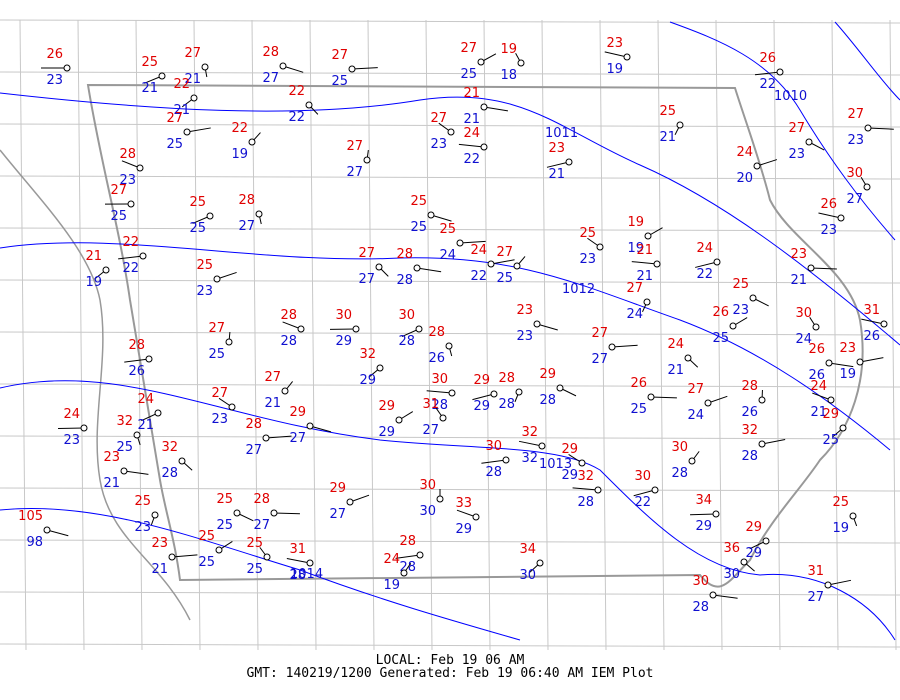 The width and height of the screenshot is (900, 700). Describe the element at coordinates (871, 310) in the screenshot. I see `temperature: 31` at that location.